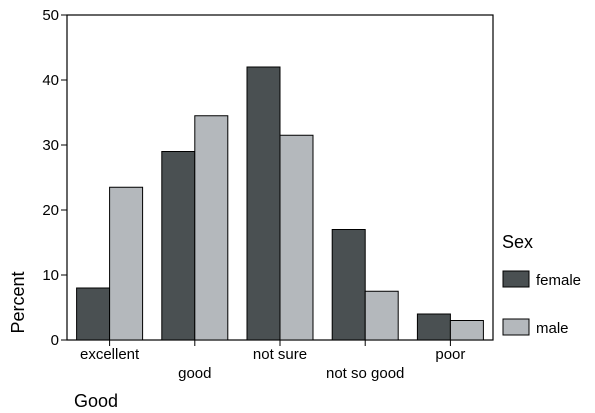 Image resolution: width=595 pixels, height=413 pixels. I want to click on y-tick-label: 0, so click(55, 340).